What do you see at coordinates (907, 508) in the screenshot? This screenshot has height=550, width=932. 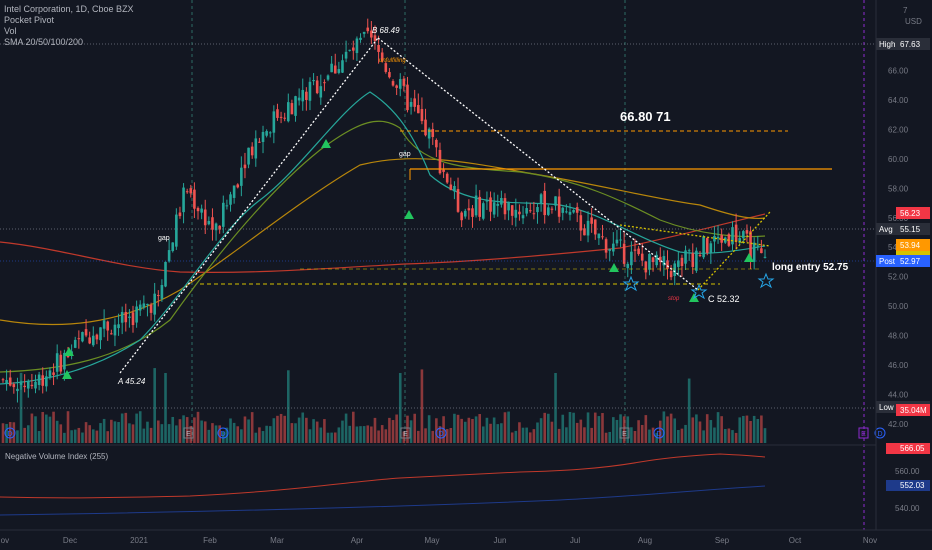 I see `nvi-tick-label: 540.00` at bounding box center [907, 508].